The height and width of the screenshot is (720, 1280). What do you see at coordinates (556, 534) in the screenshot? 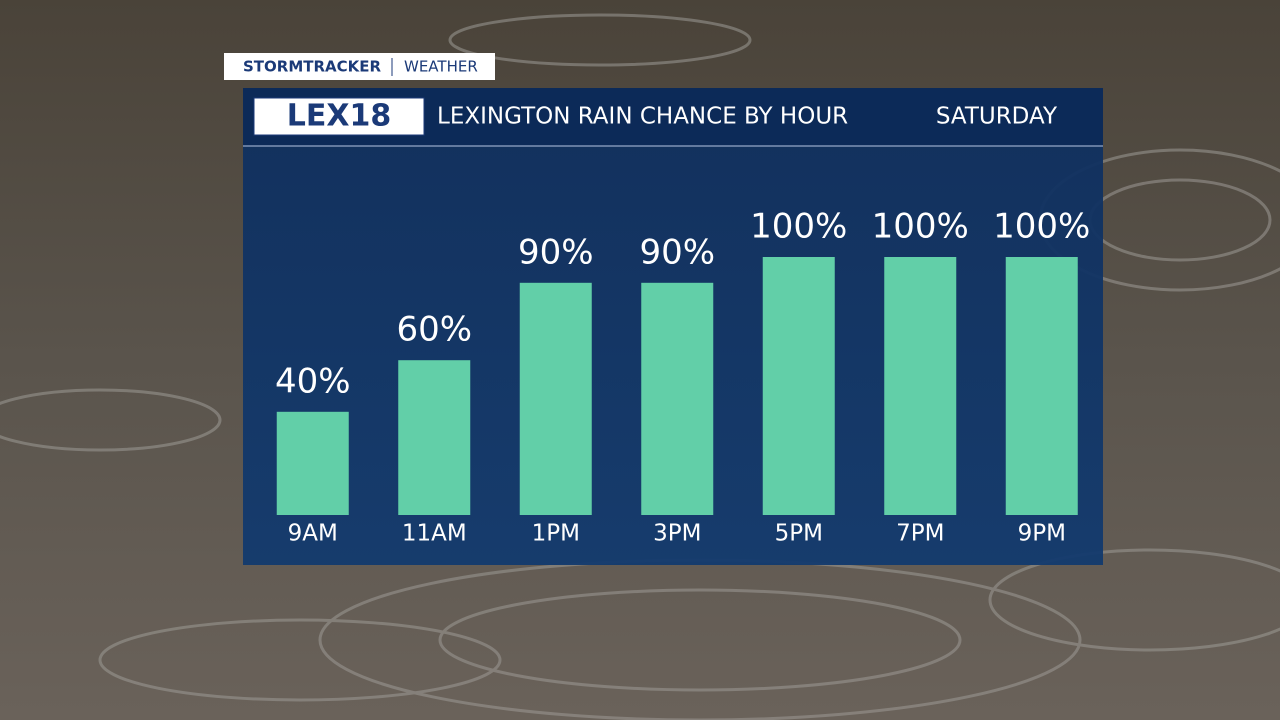
I see `x-tick-label: 1PM` at bounding box center [556, 534].